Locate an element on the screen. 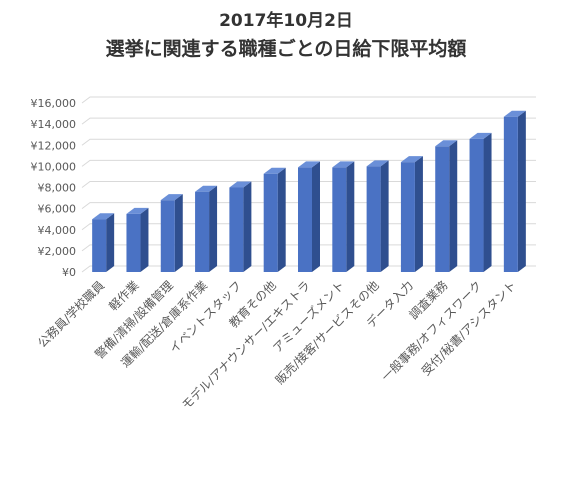 The height and width of the screenshot is (488, 572). y-tick-label: ¥6,000 is located at coordinates (57, 209).